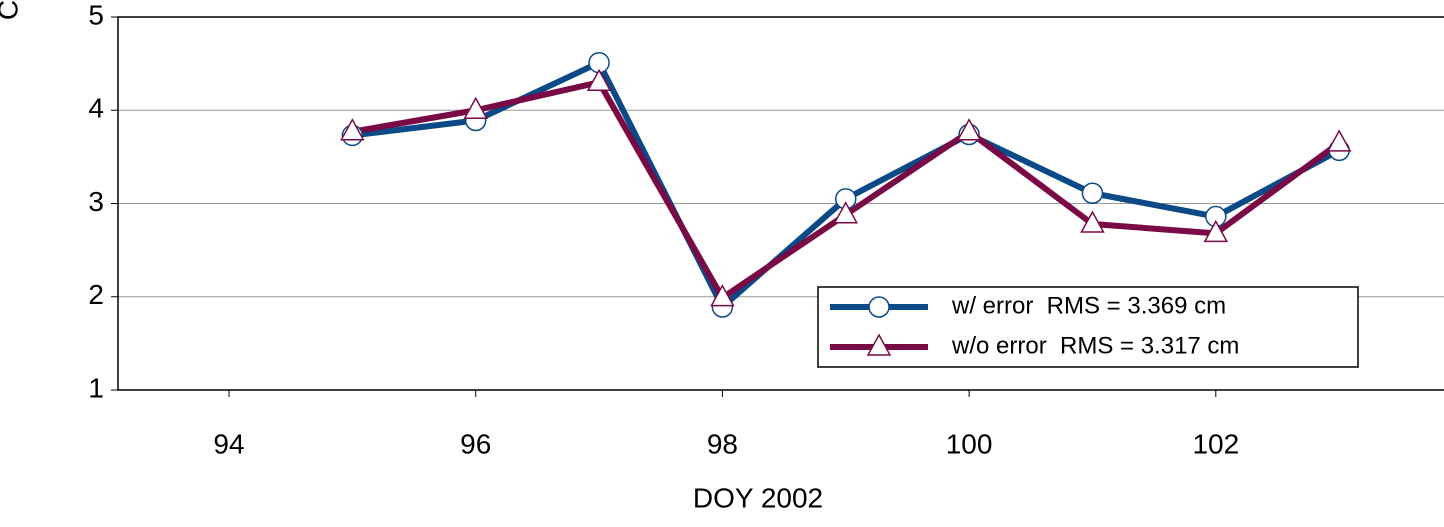 Image resolution: width=1444 pixels, height=527 pixels. Describe the element at coordinates (96, 108) in the screenshot. I see `y-tick-label: 4` at that location.